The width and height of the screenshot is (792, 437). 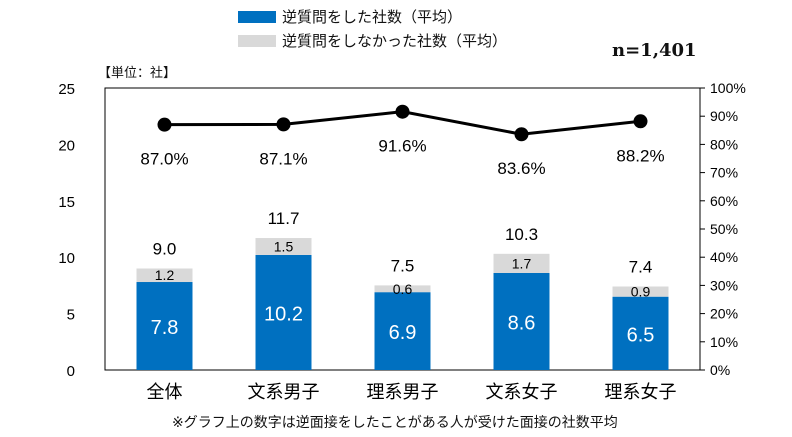 I want to click on legend-swatch-series2, so click(x=257, y=40).